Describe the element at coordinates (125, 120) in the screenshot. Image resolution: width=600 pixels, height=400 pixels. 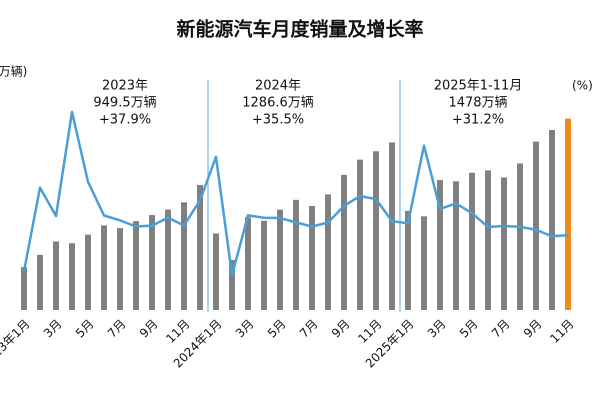
I see `annotation: +37.9%` at that location.